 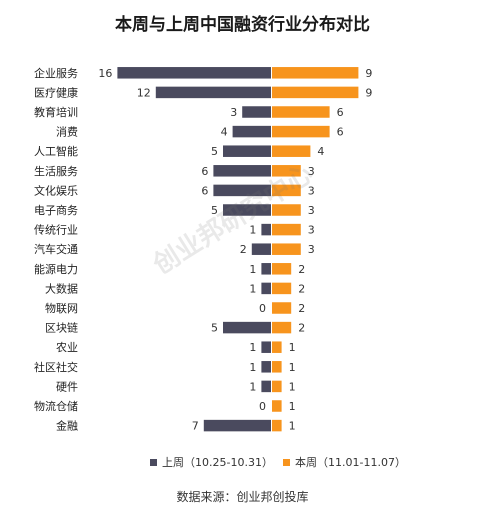 What do you see at coordinates (56, 73) in the screenshot?
I see `category-label: 企业服务` at bounding box center [56, 73].